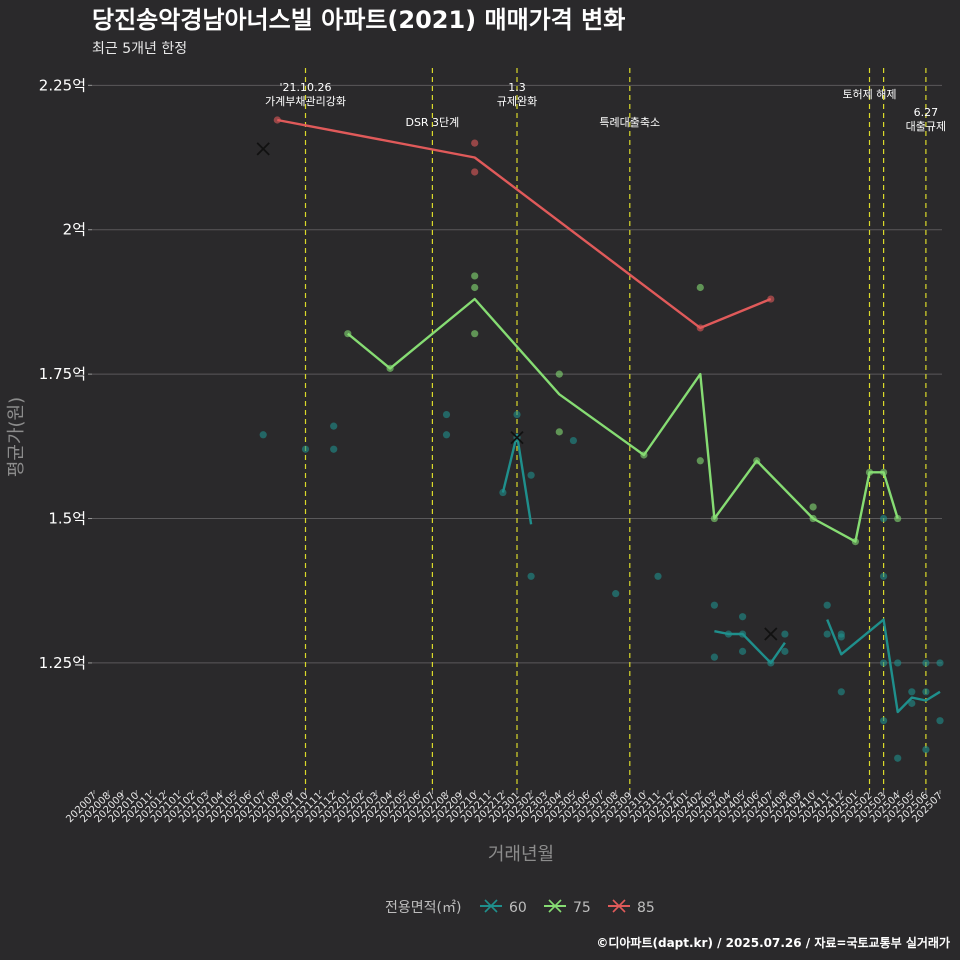  Describe the element at coordinates (62, 663) in the screenshot. I see `y-tick-label: 1.25억` at that location.